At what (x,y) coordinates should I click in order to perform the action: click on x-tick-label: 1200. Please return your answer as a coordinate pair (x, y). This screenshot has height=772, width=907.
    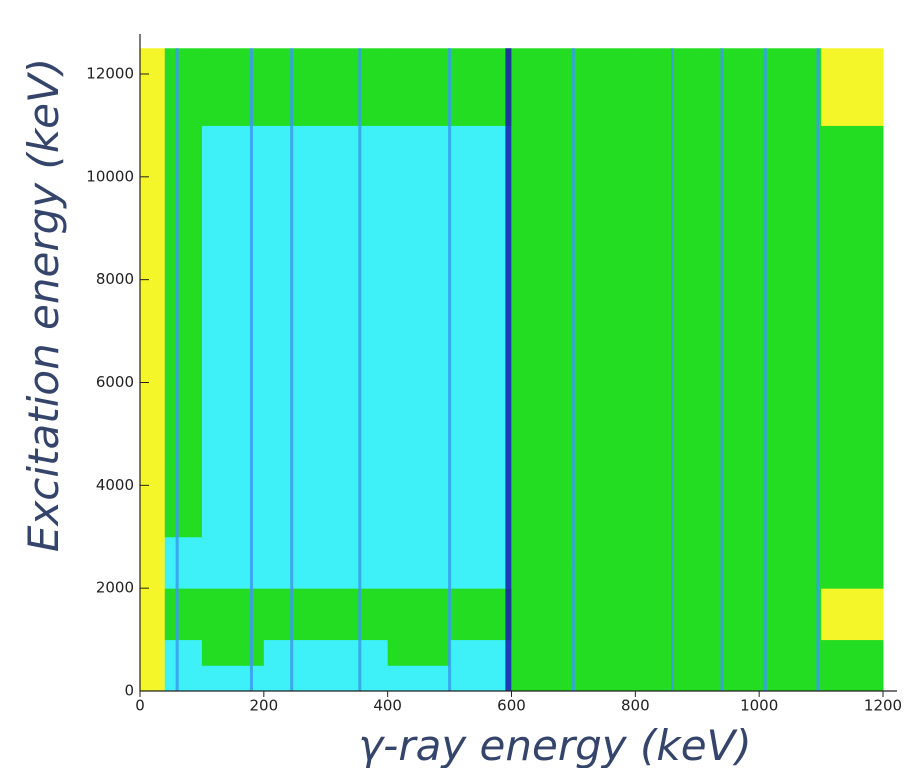
    Looking at the image, I should click on (883, 706).